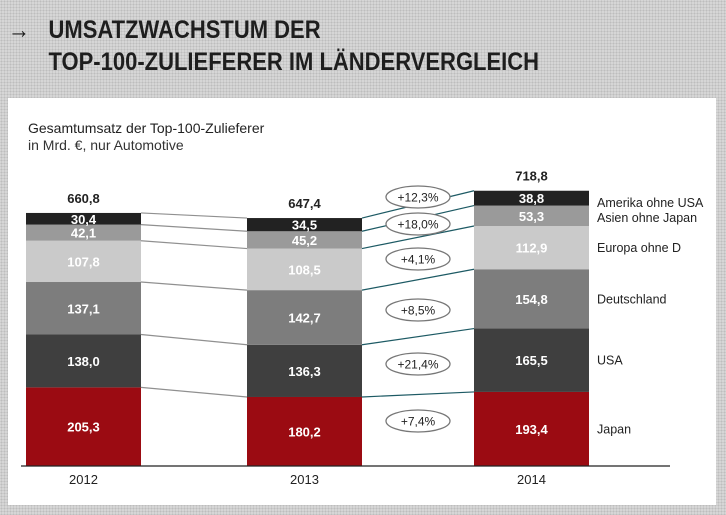 Image resolution: width=726 pixels, height=515 pixels. I want to click on bar-value-label: 34,5, so click(304, 225).